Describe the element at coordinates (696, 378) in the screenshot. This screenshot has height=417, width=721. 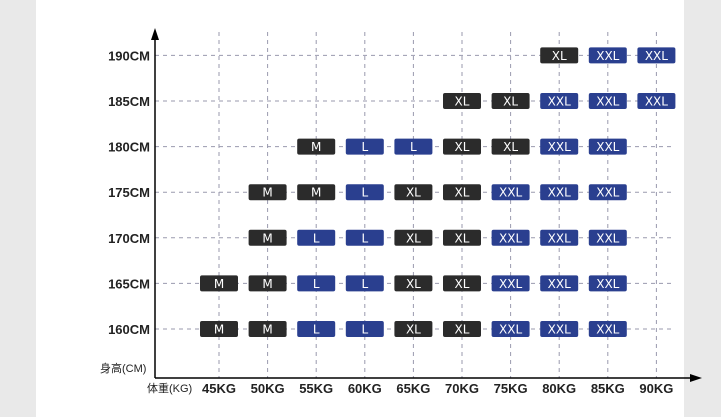
I see `x-axis-arrow` at that location.